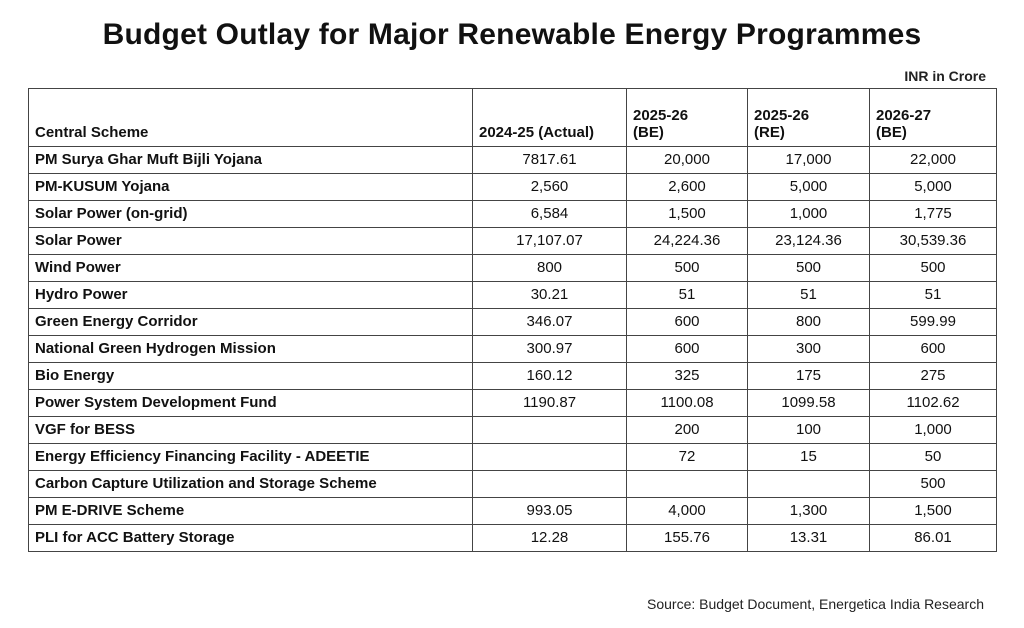  Describe the element at coordinates (808, 457) in the screenshot. I see `value-cell: 15` at that location.